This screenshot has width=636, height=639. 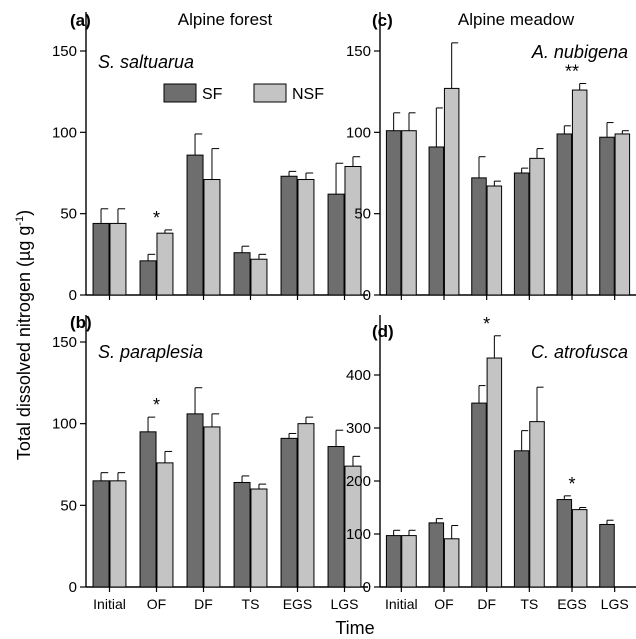 What do you see at coordinates (80, 20) in the screenshot?
I see `panel-label-a: (a)` at bounding box center [80, 20].